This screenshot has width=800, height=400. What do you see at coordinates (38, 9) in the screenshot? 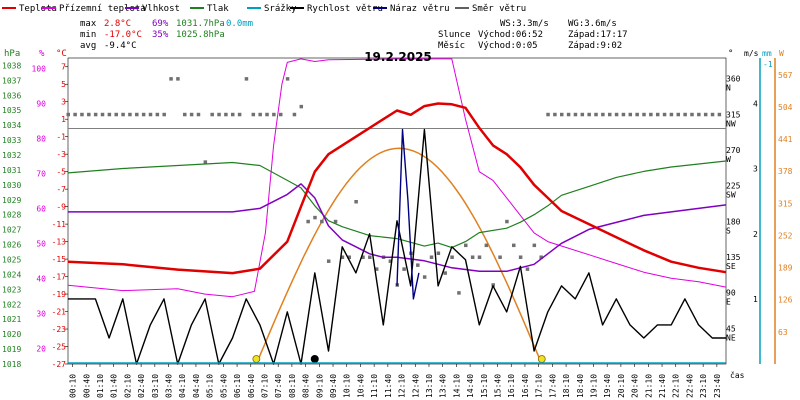
I see `legend-label: Teplota` at bounding box center [38, 9].